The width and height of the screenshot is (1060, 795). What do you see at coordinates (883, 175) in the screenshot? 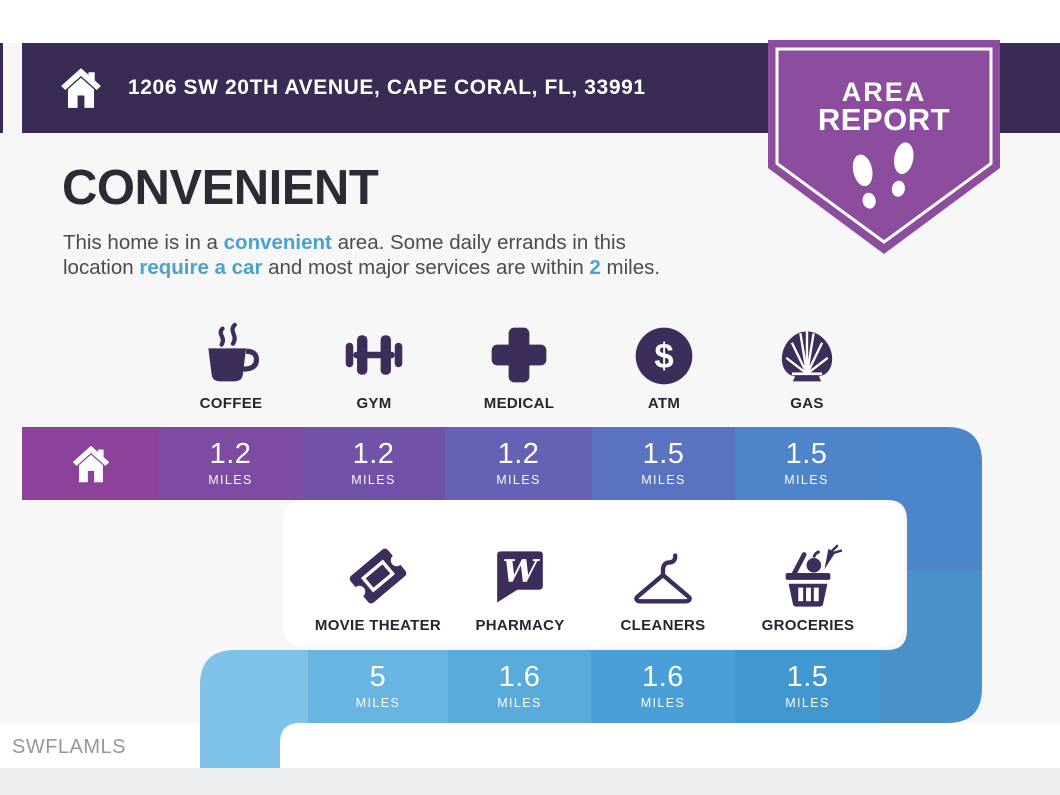
I see `footprints-icon` at bounding box center [883, 175].